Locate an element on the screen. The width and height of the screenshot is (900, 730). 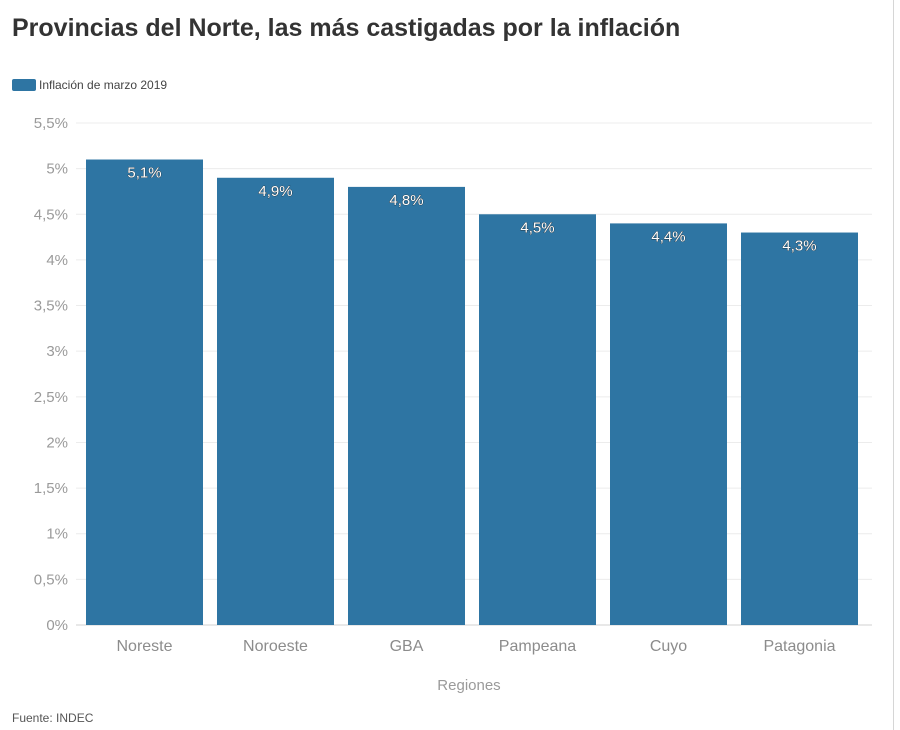
legend: Inflación de marzo 2019 is located at coordinates (89, 85).